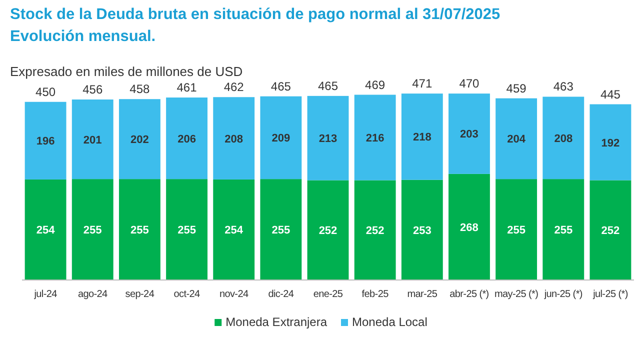 The width and height of the screenshot is (642, 342). I want to click on data-label: 216, so click(375, 138).